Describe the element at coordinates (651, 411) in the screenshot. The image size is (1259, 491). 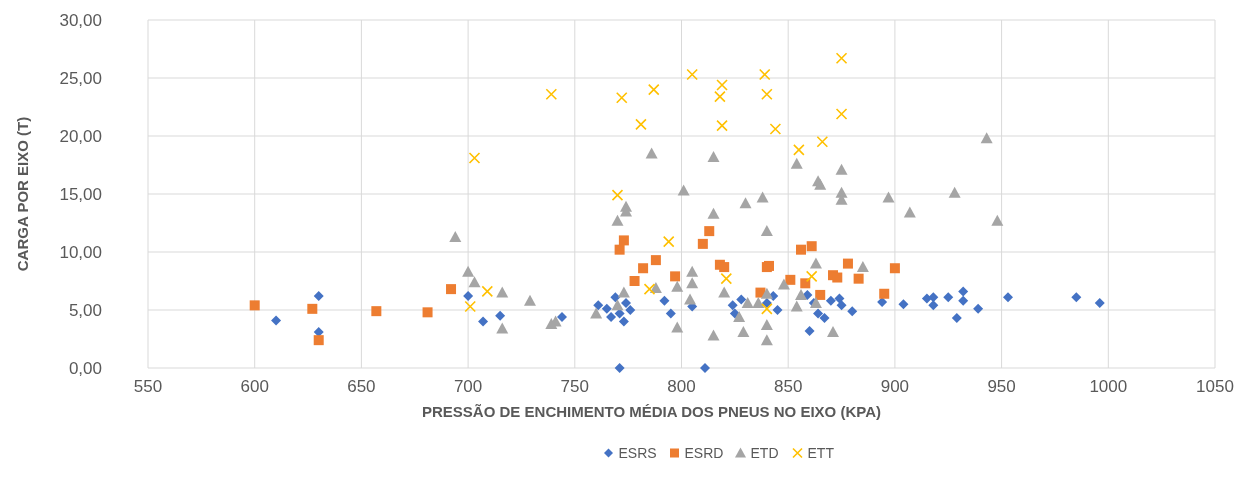
I see `x-axis-title: PRESSÃO DE ENCHIMENTO MÉDIA DOS PNEUS NO EIXO (KPA)` at that location.